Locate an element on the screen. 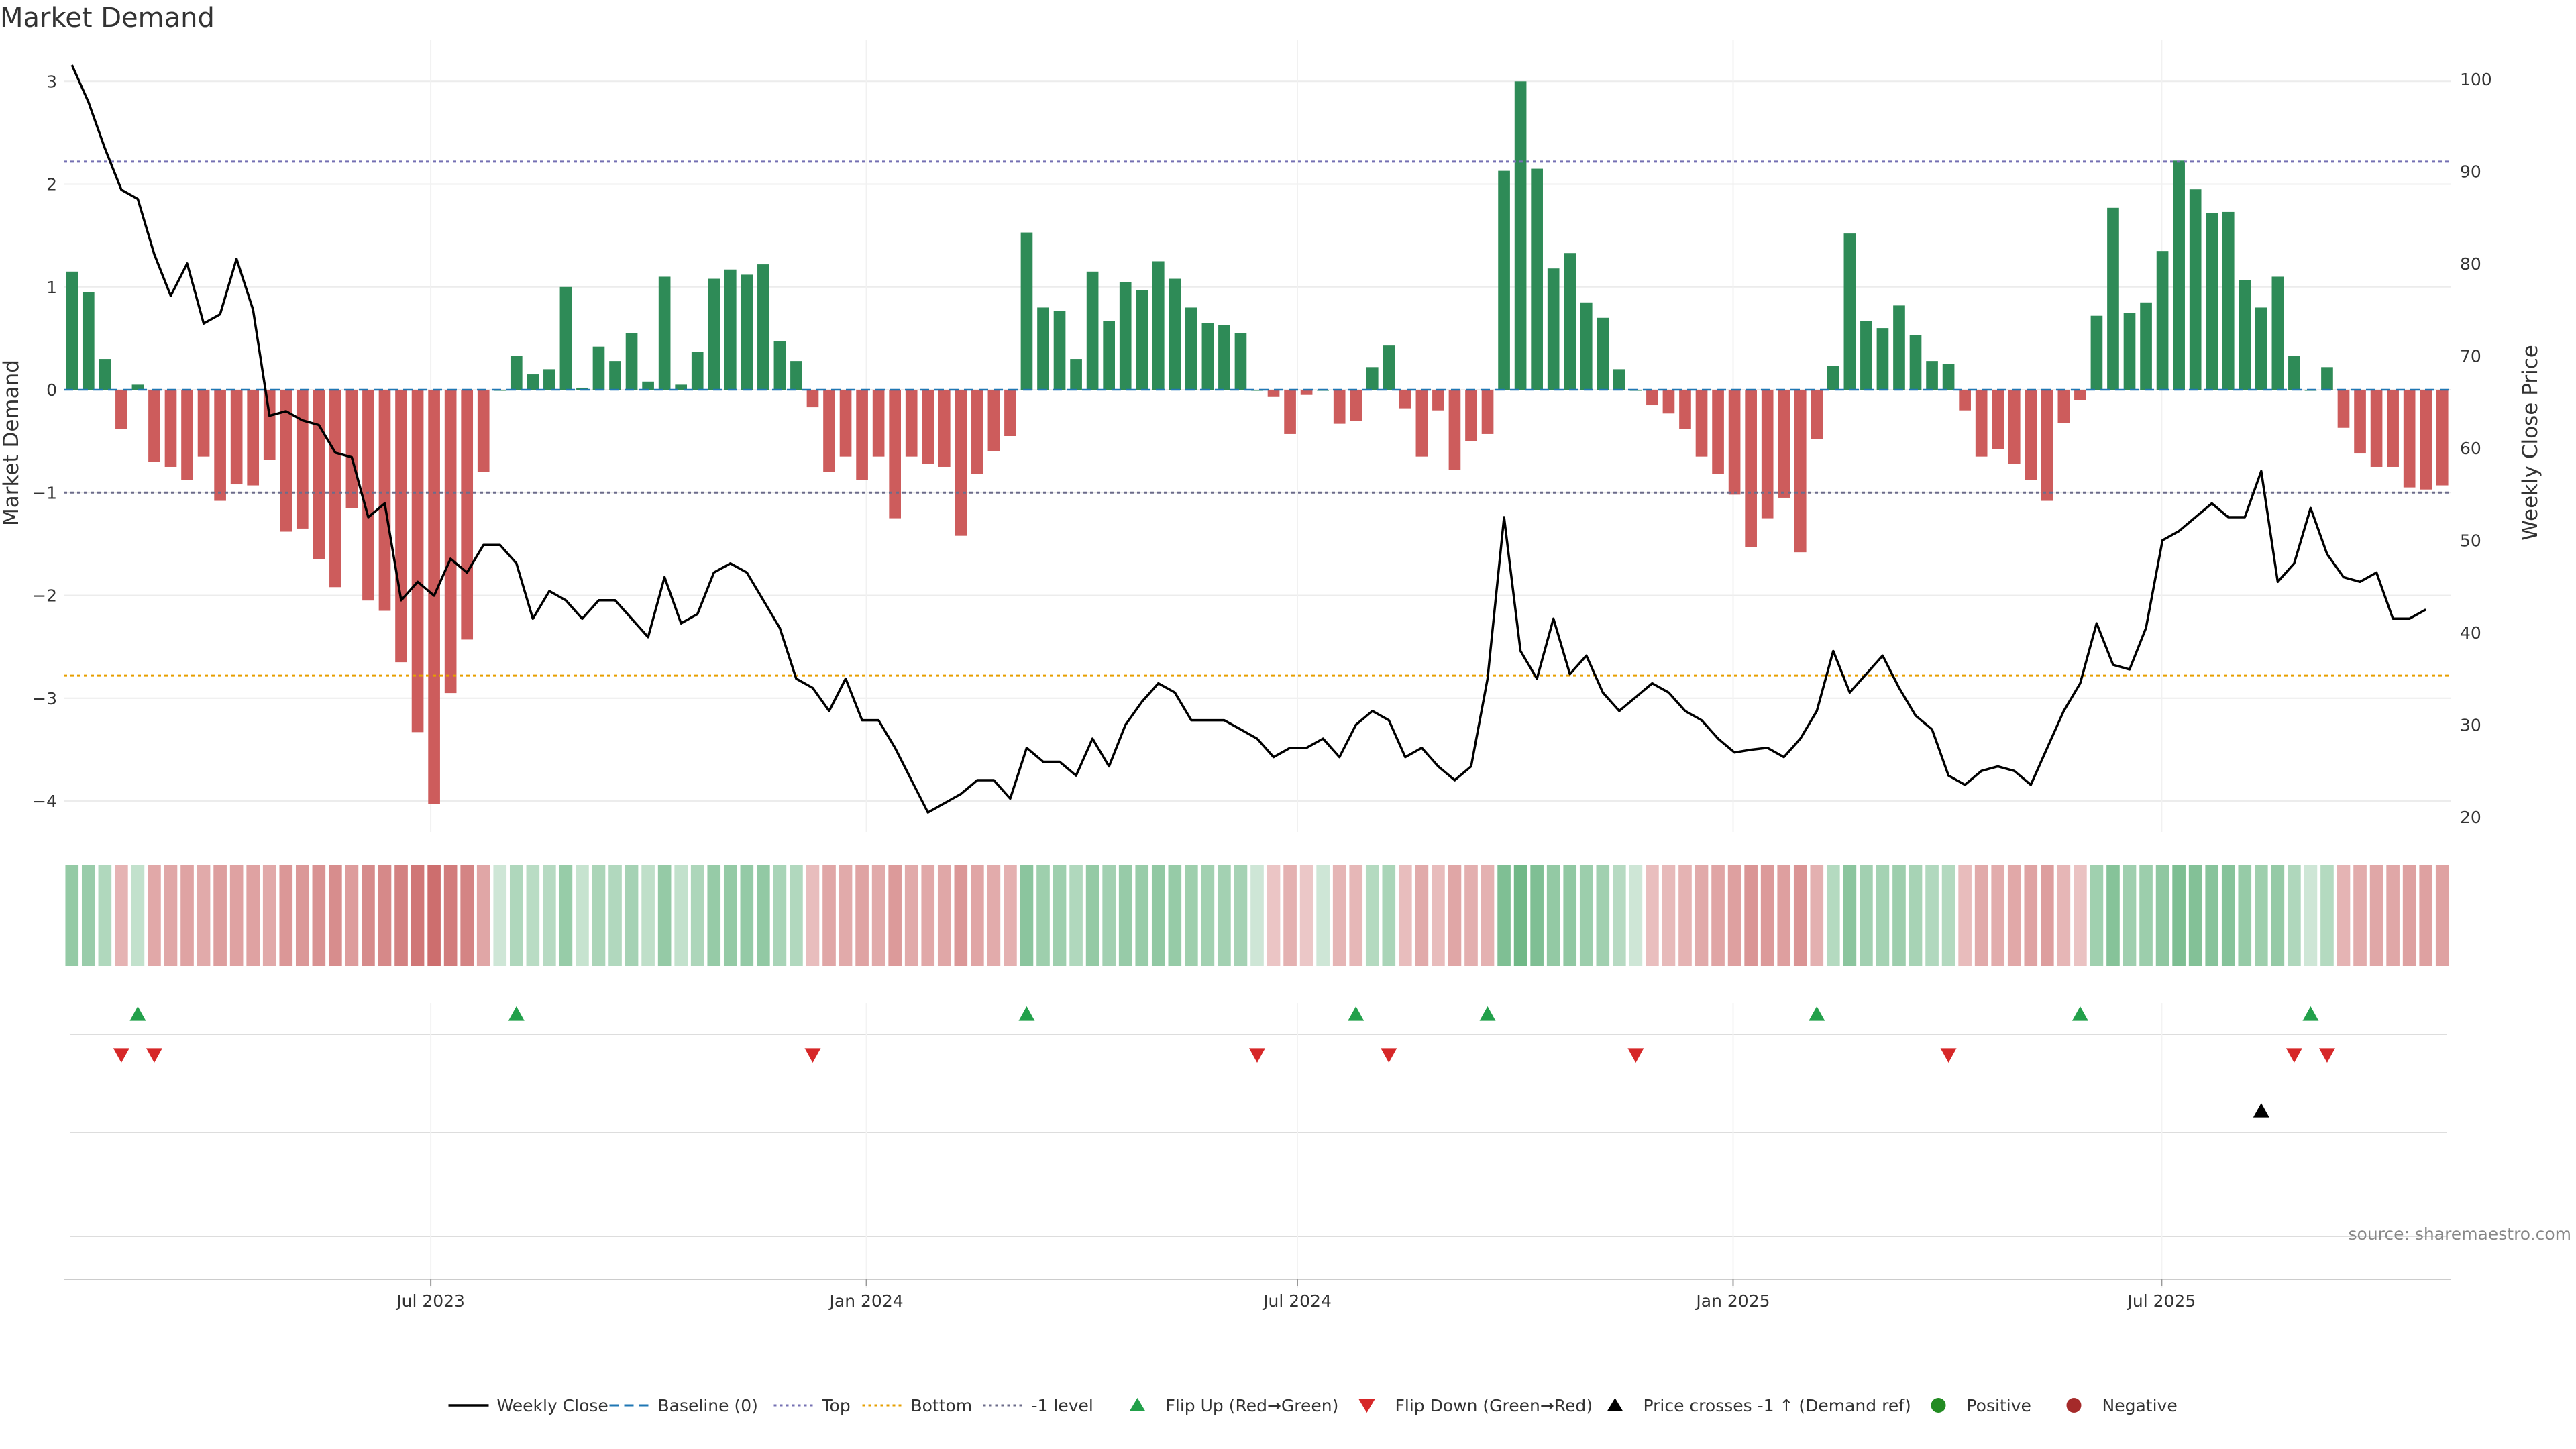 Image resolution: width=2576 pixels, height=1449 pixels. legend-label: Flip Up (Red→Green) is located at coordinates (1252, 1405).